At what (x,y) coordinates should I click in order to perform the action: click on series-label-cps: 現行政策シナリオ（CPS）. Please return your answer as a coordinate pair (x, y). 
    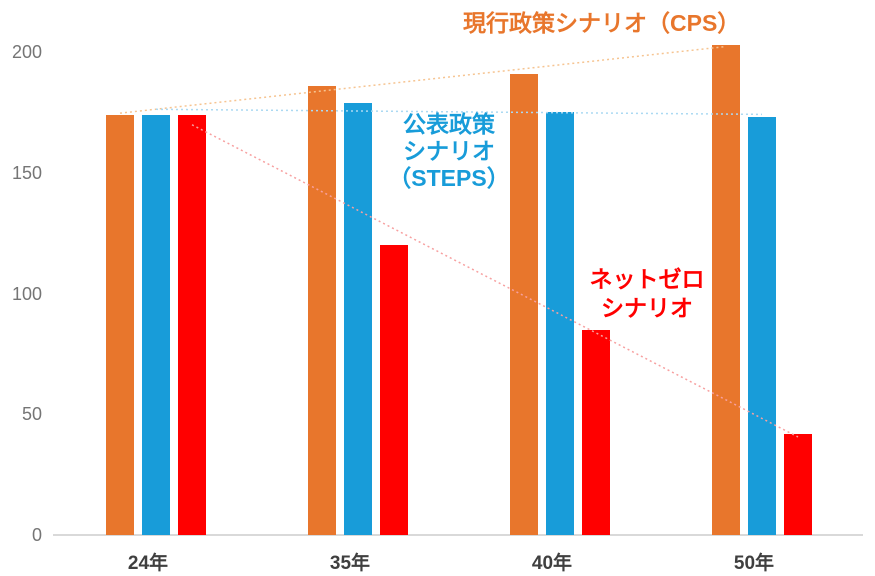
    Looking at the image, I should click on (602, 23).